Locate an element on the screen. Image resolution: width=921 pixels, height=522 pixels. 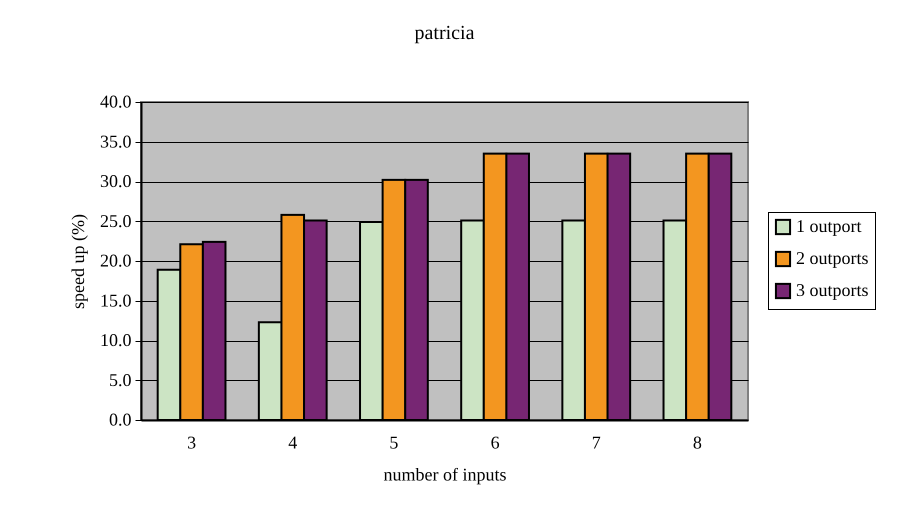
y-tick-label: 15.0 is located at coordinates (116, 300).